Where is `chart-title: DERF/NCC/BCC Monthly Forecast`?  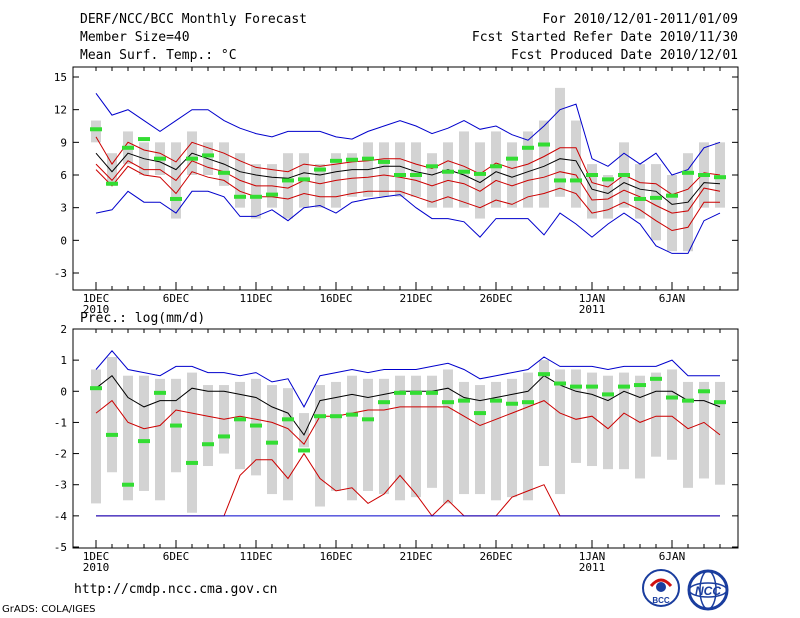 chart-title: DERF/NCC/BCC Monthly Forecast is located at coordinates (193, 19).